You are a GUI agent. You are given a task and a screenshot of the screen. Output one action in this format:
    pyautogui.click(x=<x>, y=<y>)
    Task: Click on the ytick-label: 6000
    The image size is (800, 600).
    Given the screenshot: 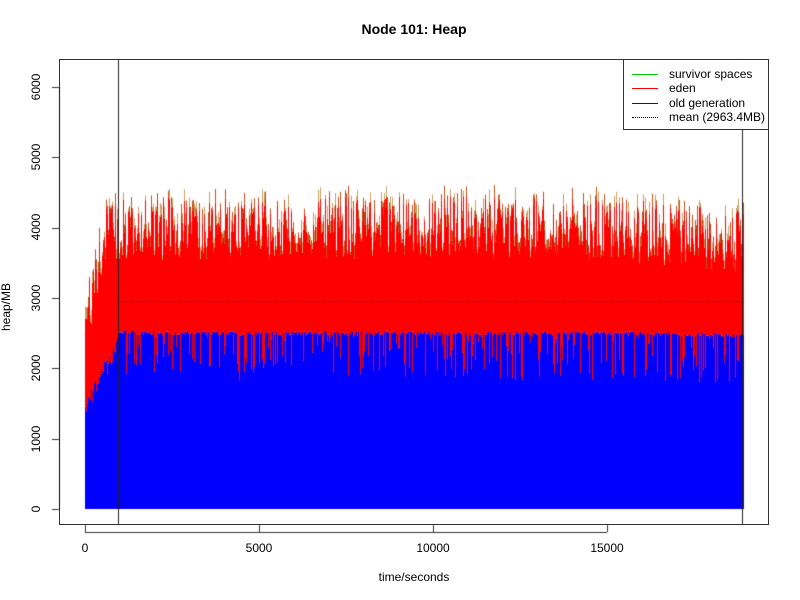 What is the action you would take?
    pyautogui.click(x=36, y=87)
    